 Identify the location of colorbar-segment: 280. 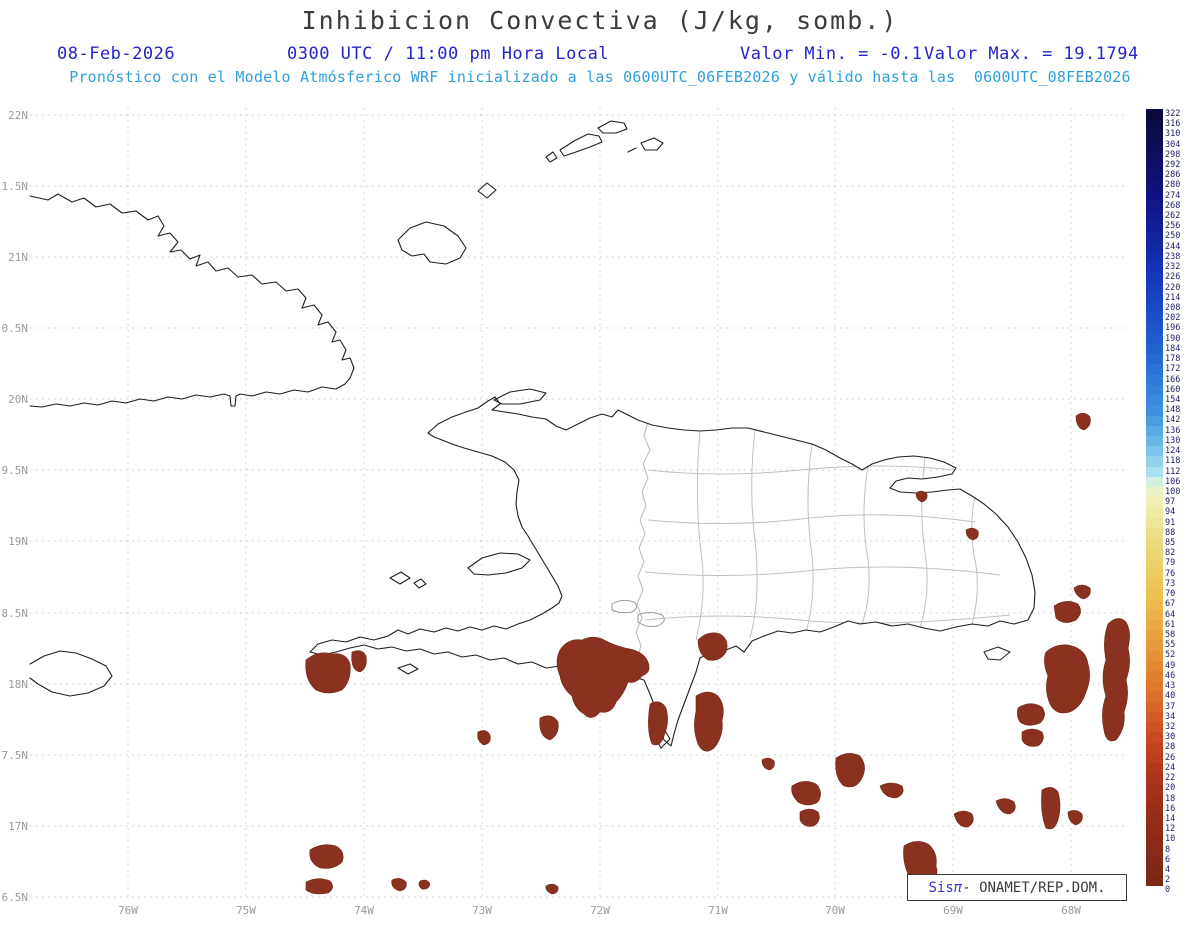
(1163, 185).